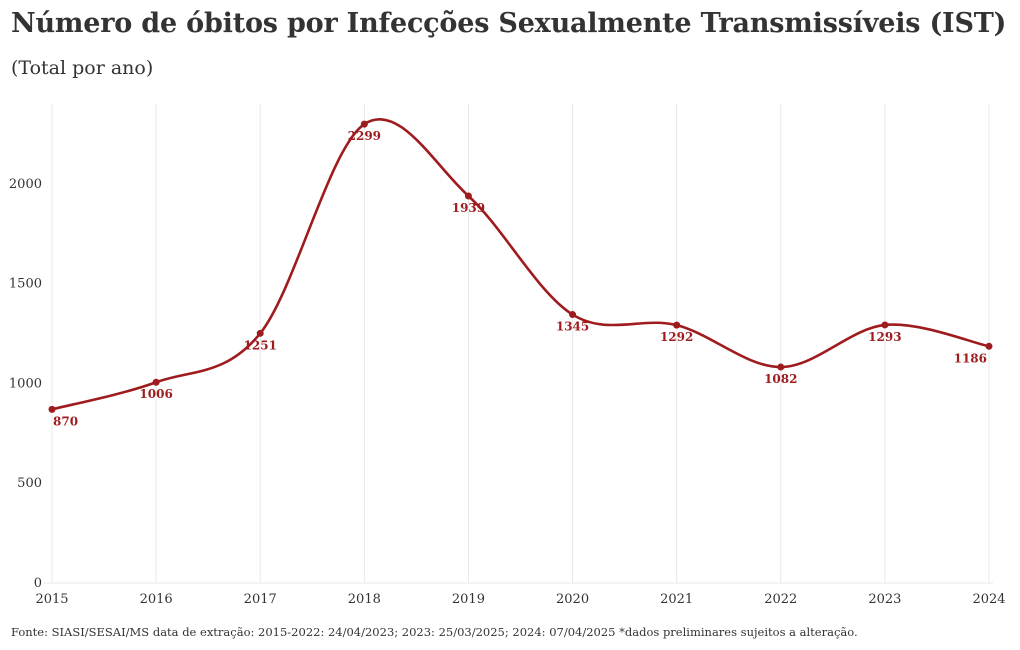 This screenshot has width=1020, height=650. I want to click on data-label: 1082, so click(780, 379).